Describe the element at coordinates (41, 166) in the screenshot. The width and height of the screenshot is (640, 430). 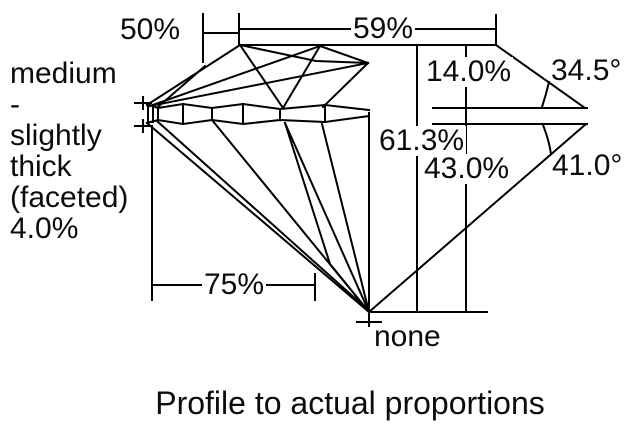
I see `girdle-line-4: thick` at that location.